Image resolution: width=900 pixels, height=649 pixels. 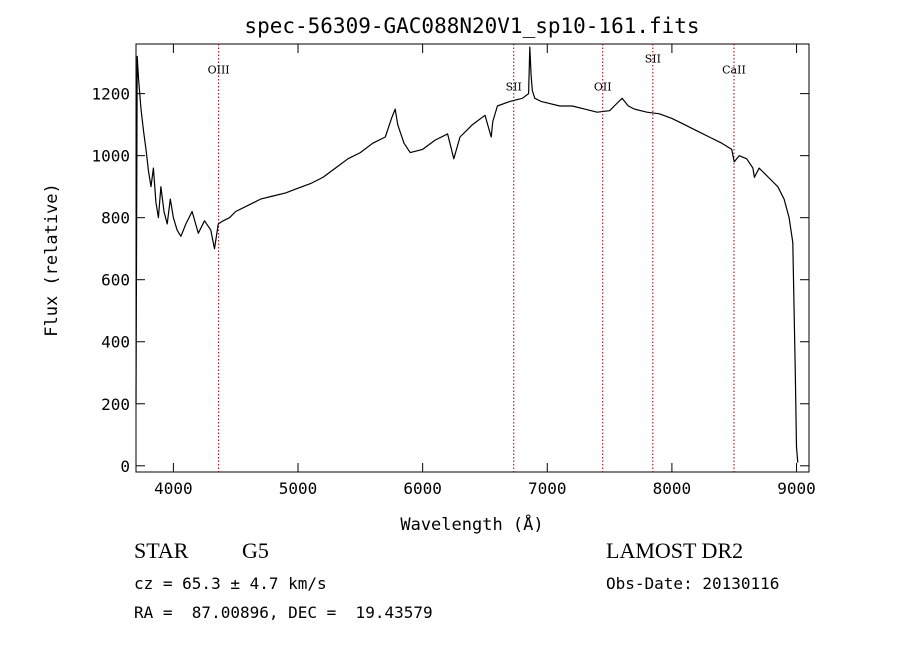 What do you see at coordinates (115, 404) in the screenshot?
I see `y-tick-label-1: 200` at bounding box center [115, 404].